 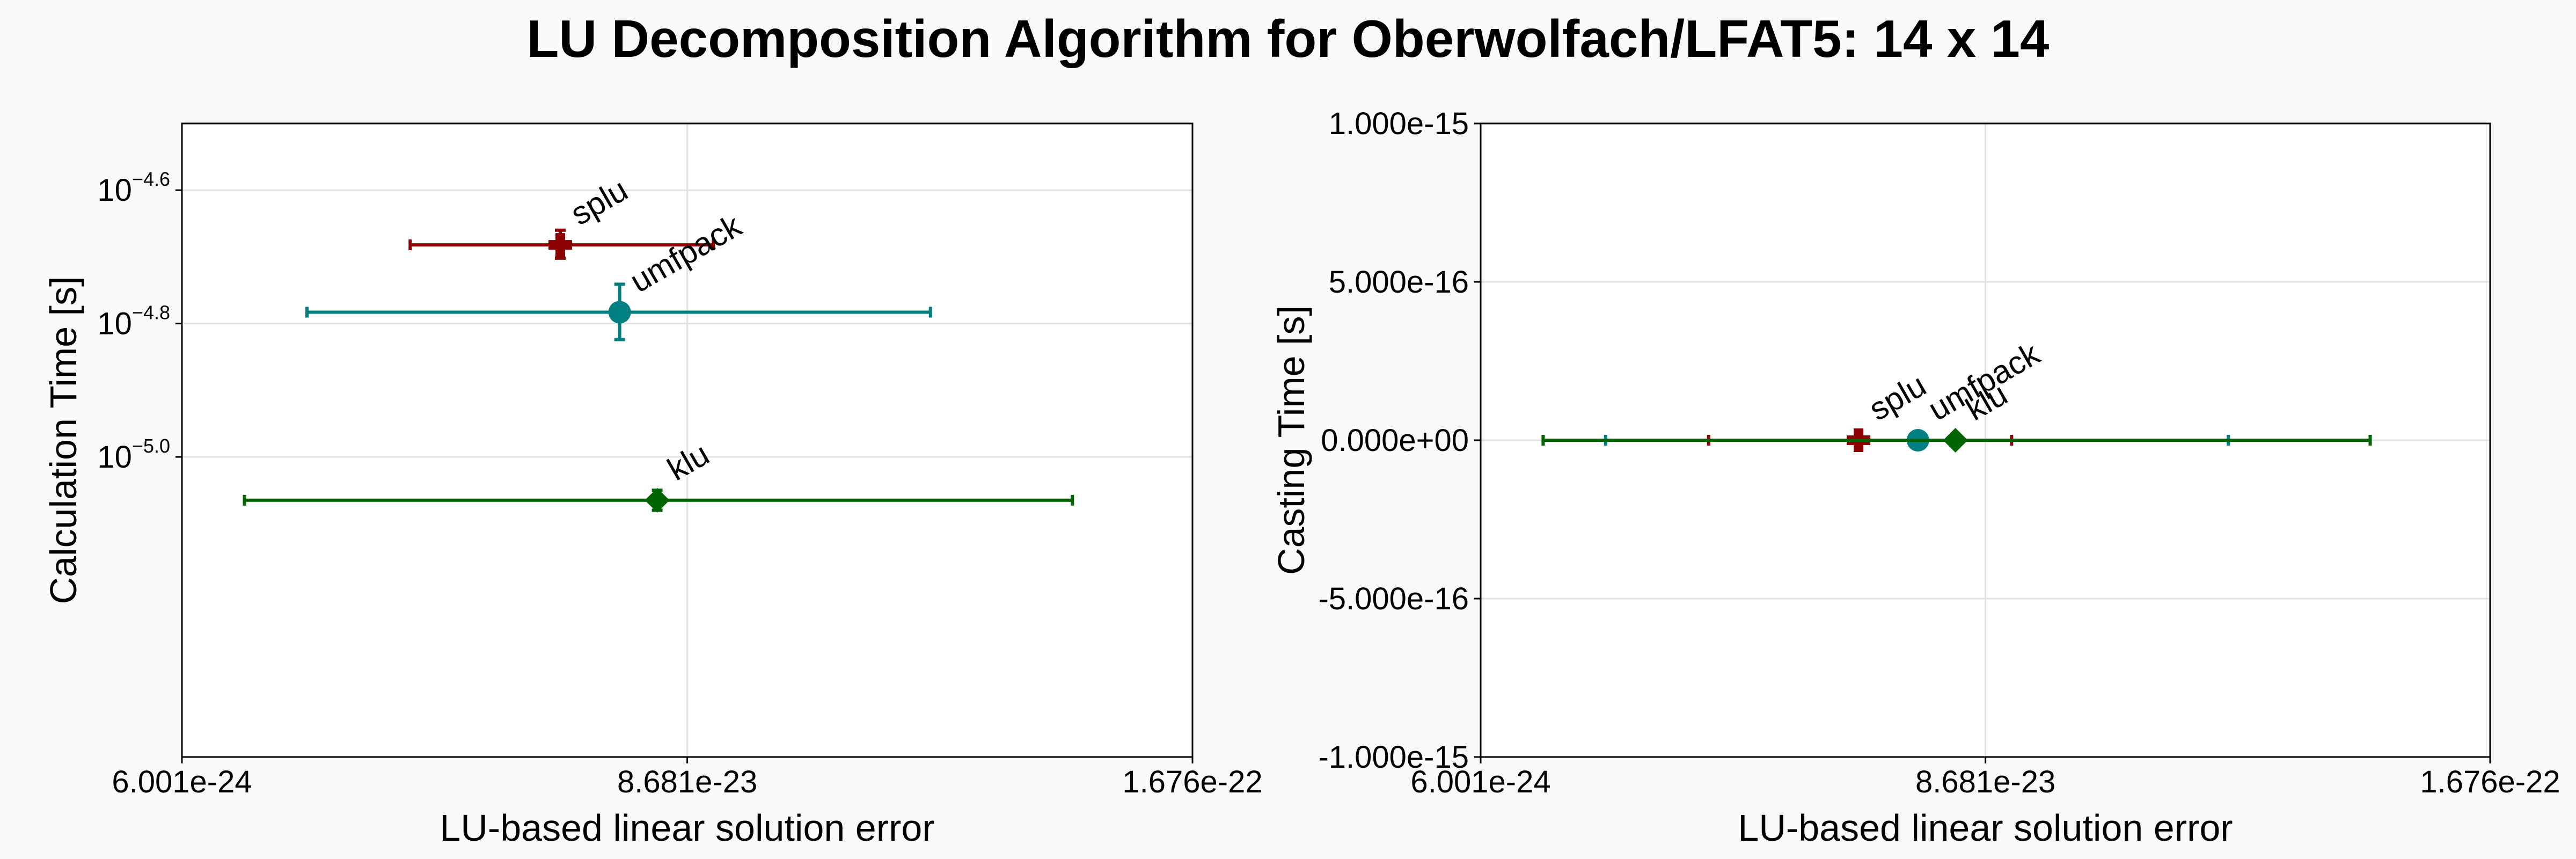 What do you see at coordinates (1399, 282) in the screenshot?
I see `y-tick-label: 5.000e-16` at bounding box center [1399, 282].